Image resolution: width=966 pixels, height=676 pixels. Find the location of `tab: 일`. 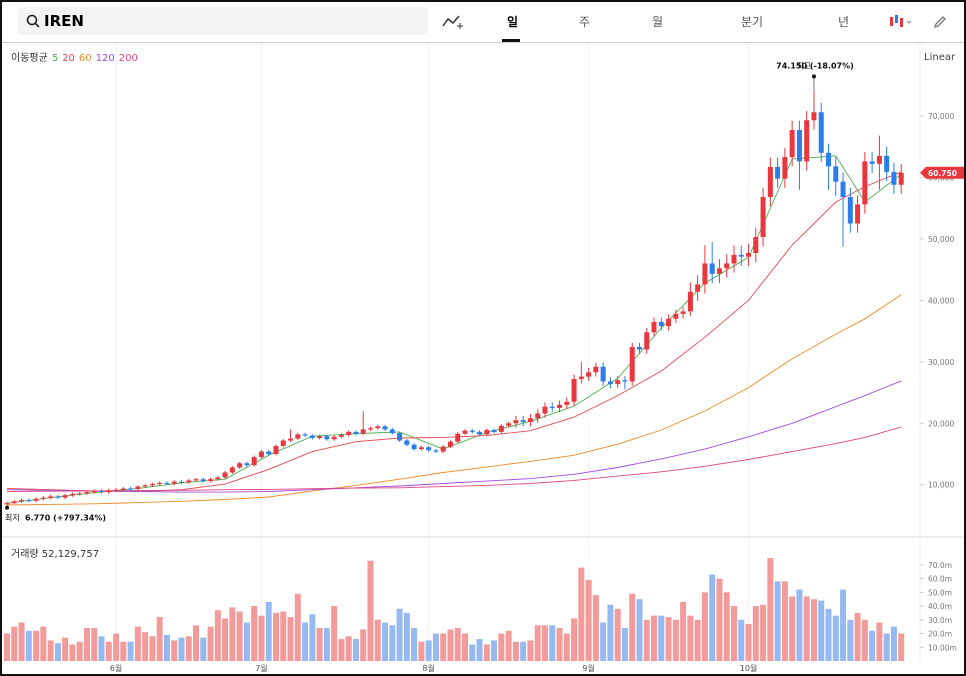

tab: 일 is located at coordinates (513, 22).